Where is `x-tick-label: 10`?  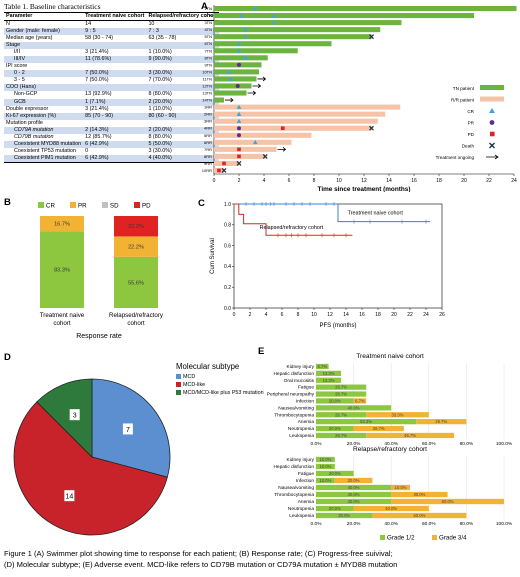 x-tick-label: 10 is located at coordinates (339, 181).